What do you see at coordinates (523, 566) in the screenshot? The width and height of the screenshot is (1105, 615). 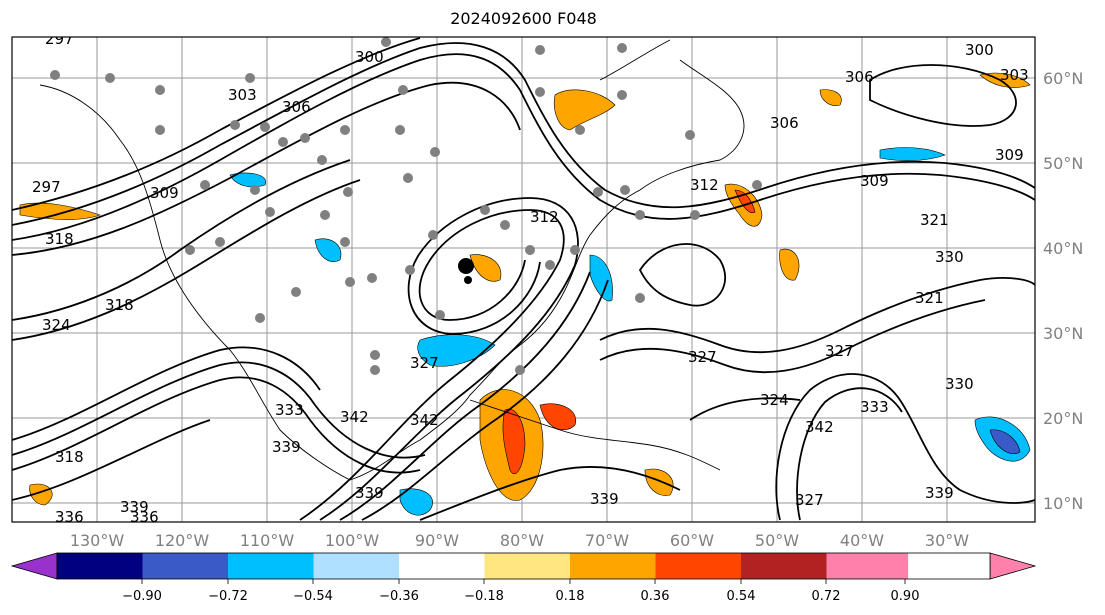 I see `colorbar-outline` at bounding box center [523, 566].